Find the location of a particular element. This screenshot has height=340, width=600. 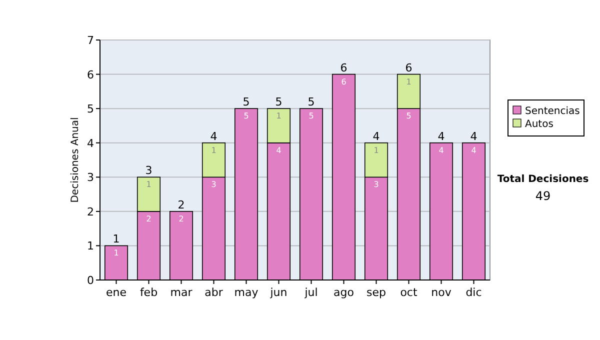

y-tick-label: 2 is located at coordinates (90, 211).